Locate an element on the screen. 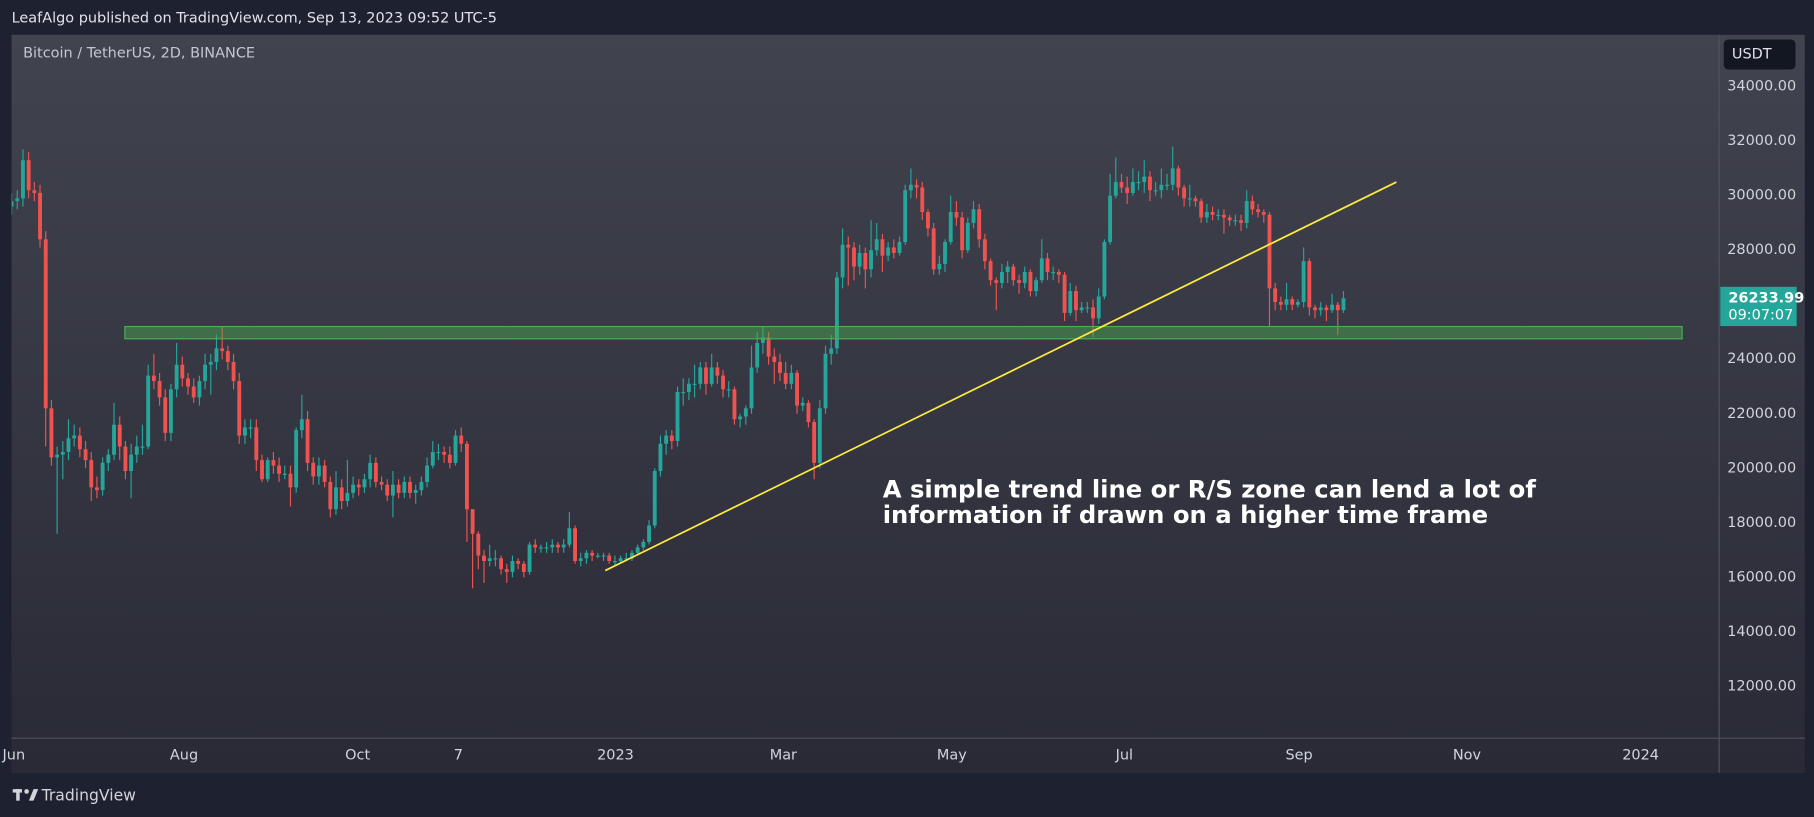 This screenshot has width=1814, height=817. x-tick-label: Jul is located at coordinates (1124, 756).